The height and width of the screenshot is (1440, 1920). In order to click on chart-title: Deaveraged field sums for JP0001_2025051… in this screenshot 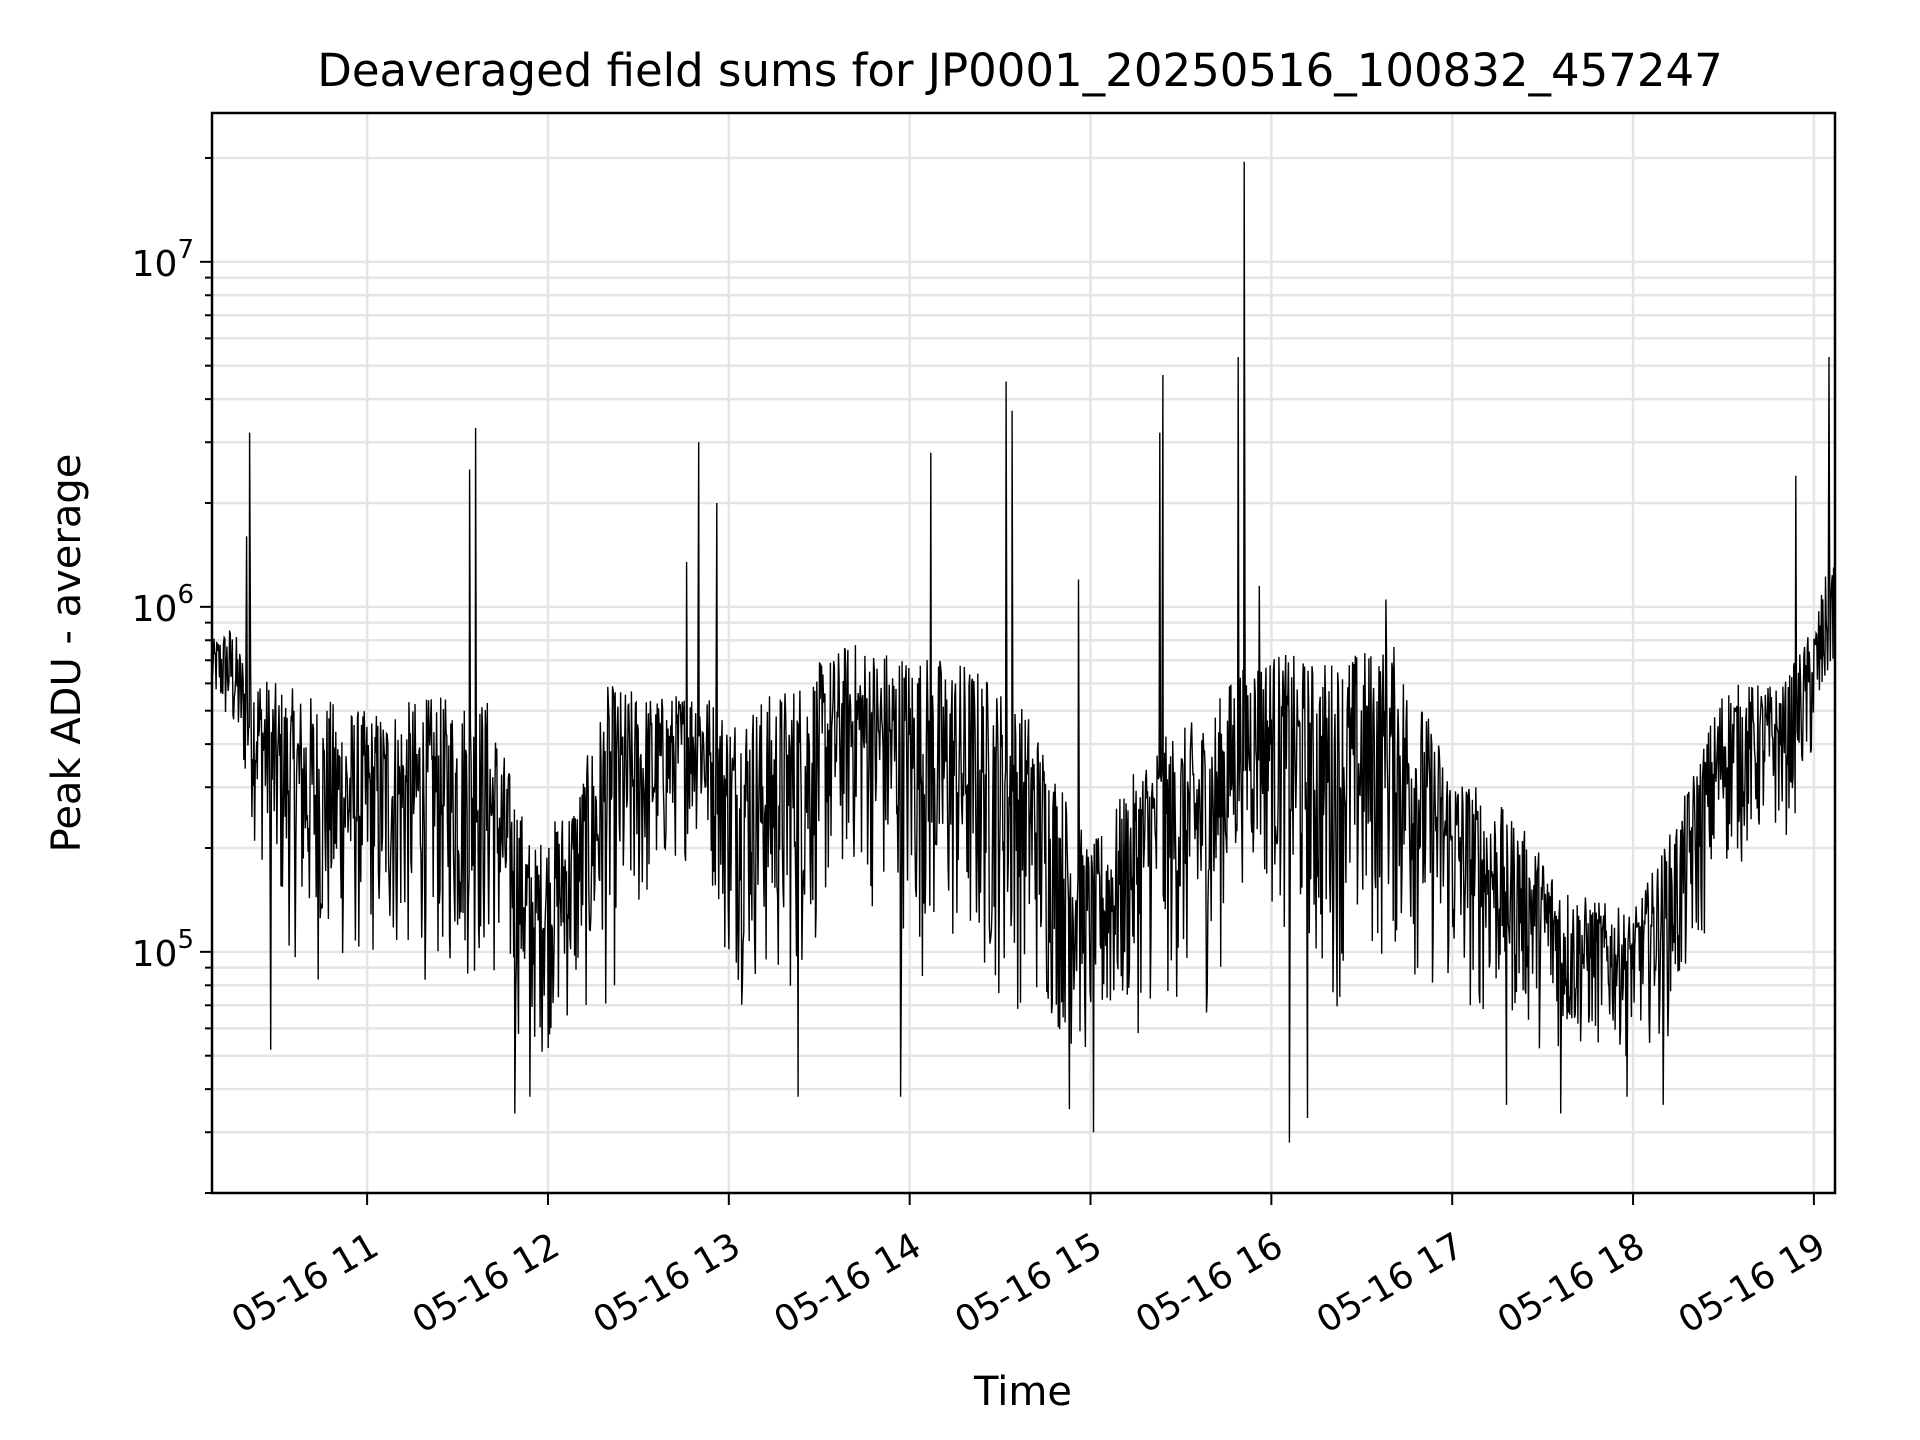, I will do `click(1020, 70)`.